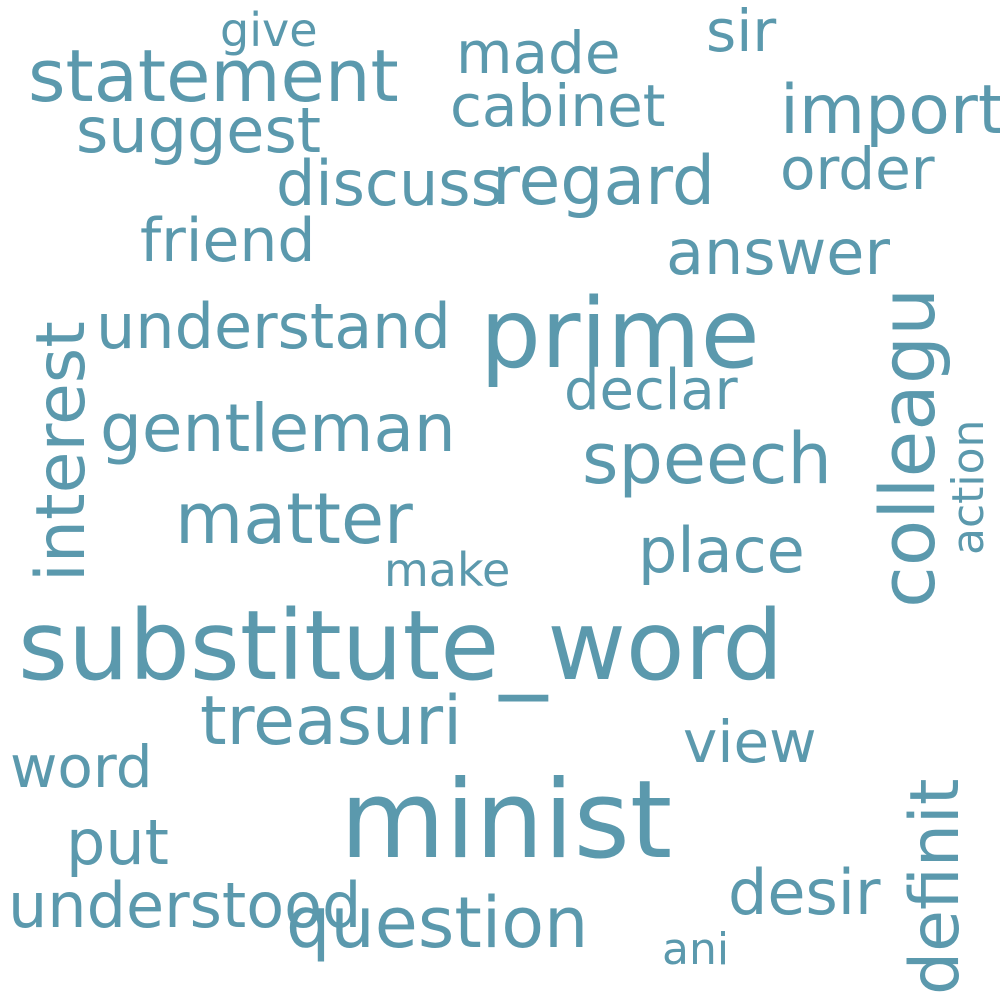 This screenshot has height=1000, width=1000. I want to click on word-discuss: treasuri, so click(331, 721).